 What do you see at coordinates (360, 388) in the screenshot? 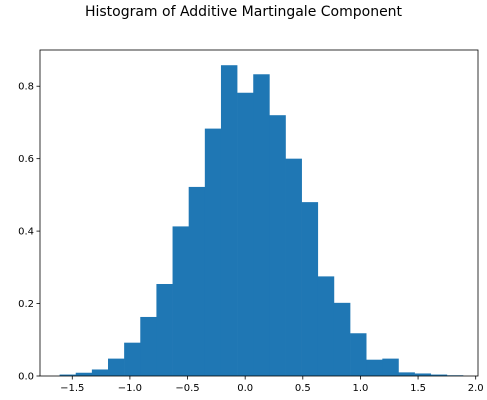
I see `x-tick-label-5: 1.0` at bounding box center [360, 388].